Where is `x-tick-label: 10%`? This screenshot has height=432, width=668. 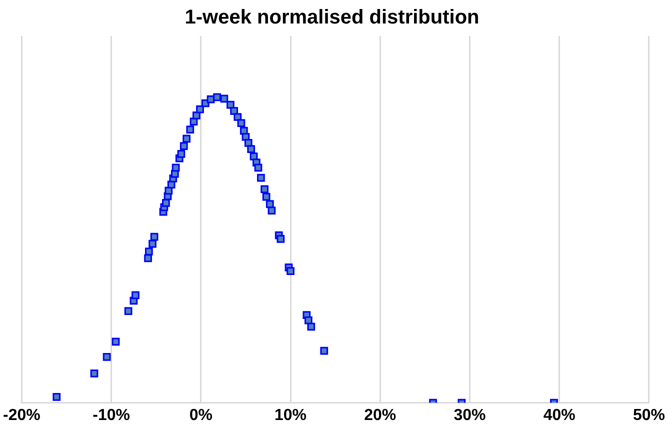 x-tick-label: 10% is located at coordinates (290, 415).